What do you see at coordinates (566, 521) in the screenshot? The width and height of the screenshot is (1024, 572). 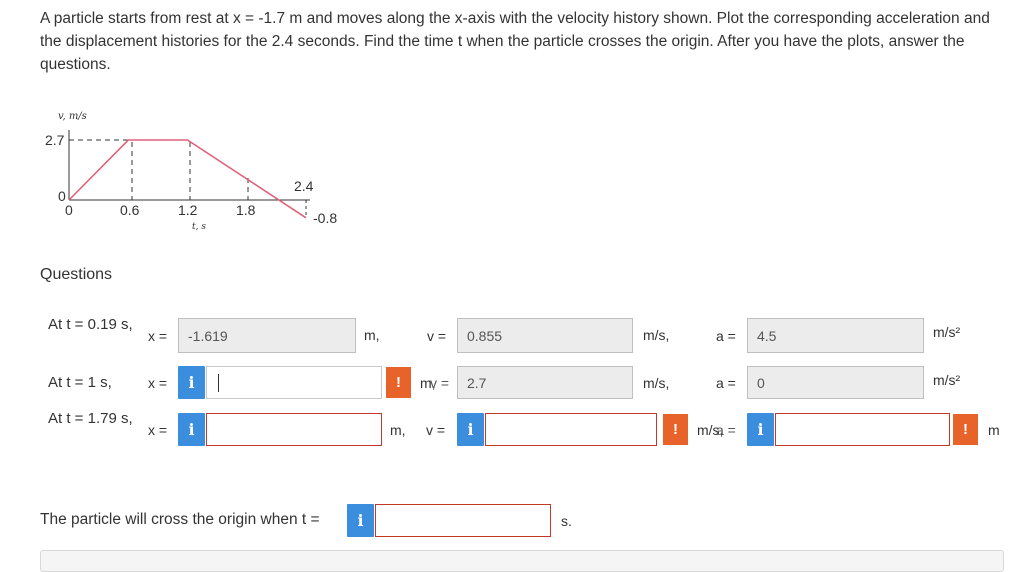 I see `cross-time-unit: s.` at bounding box center [566, 521].